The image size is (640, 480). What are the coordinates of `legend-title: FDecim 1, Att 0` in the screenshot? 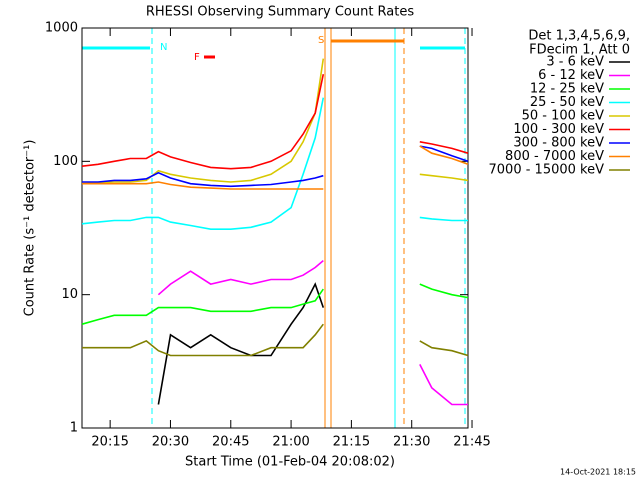 It's located at (579, 50).